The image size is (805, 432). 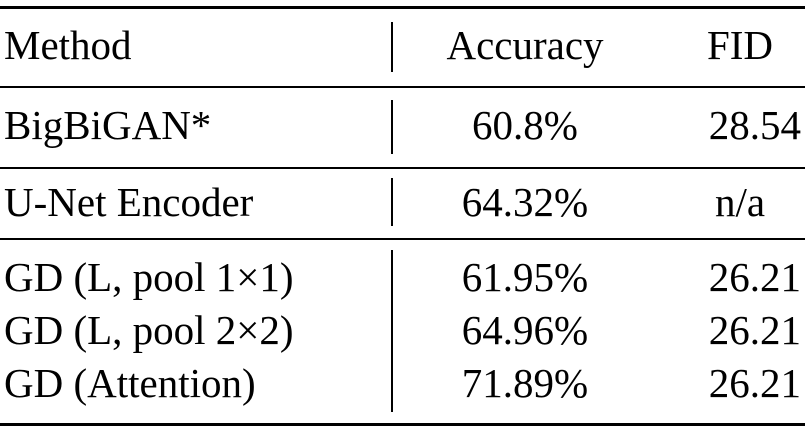 I want to click on method-cell: GD (L, pool 1×1), so click(x=149, y=277).